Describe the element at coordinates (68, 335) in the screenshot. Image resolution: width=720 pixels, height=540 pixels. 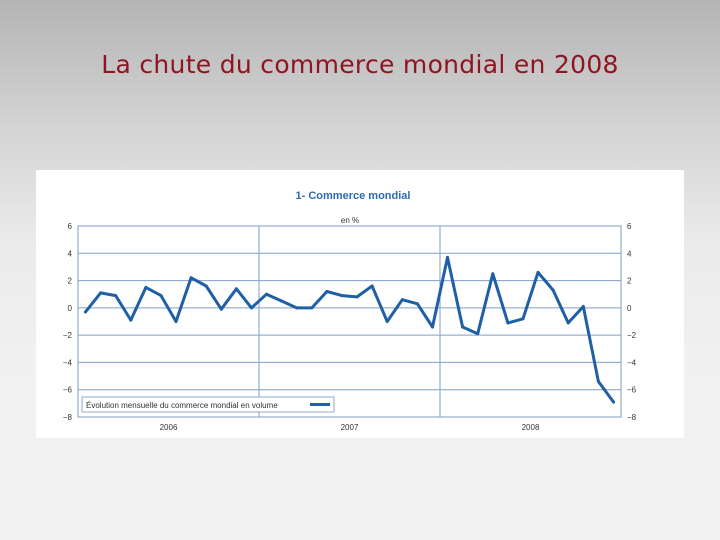
I see `y-tick-label-left: −2` at that location.